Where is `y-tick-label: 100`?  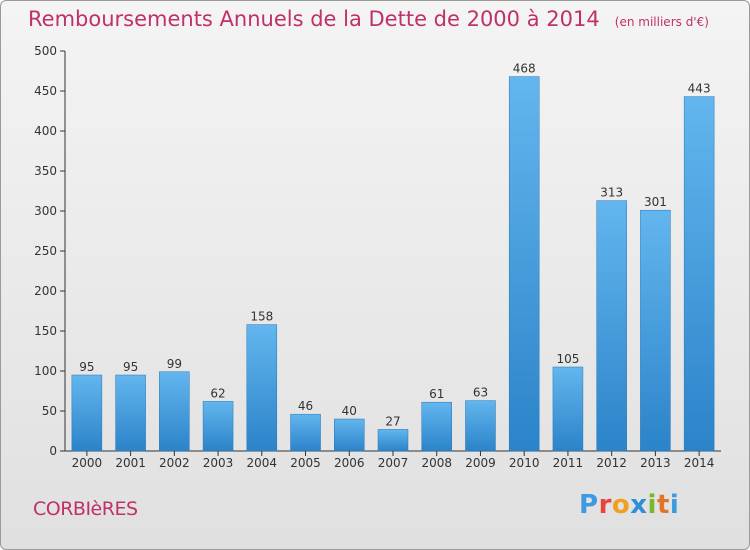
y-tick-label: 100 is located at coordinates (45, 371).